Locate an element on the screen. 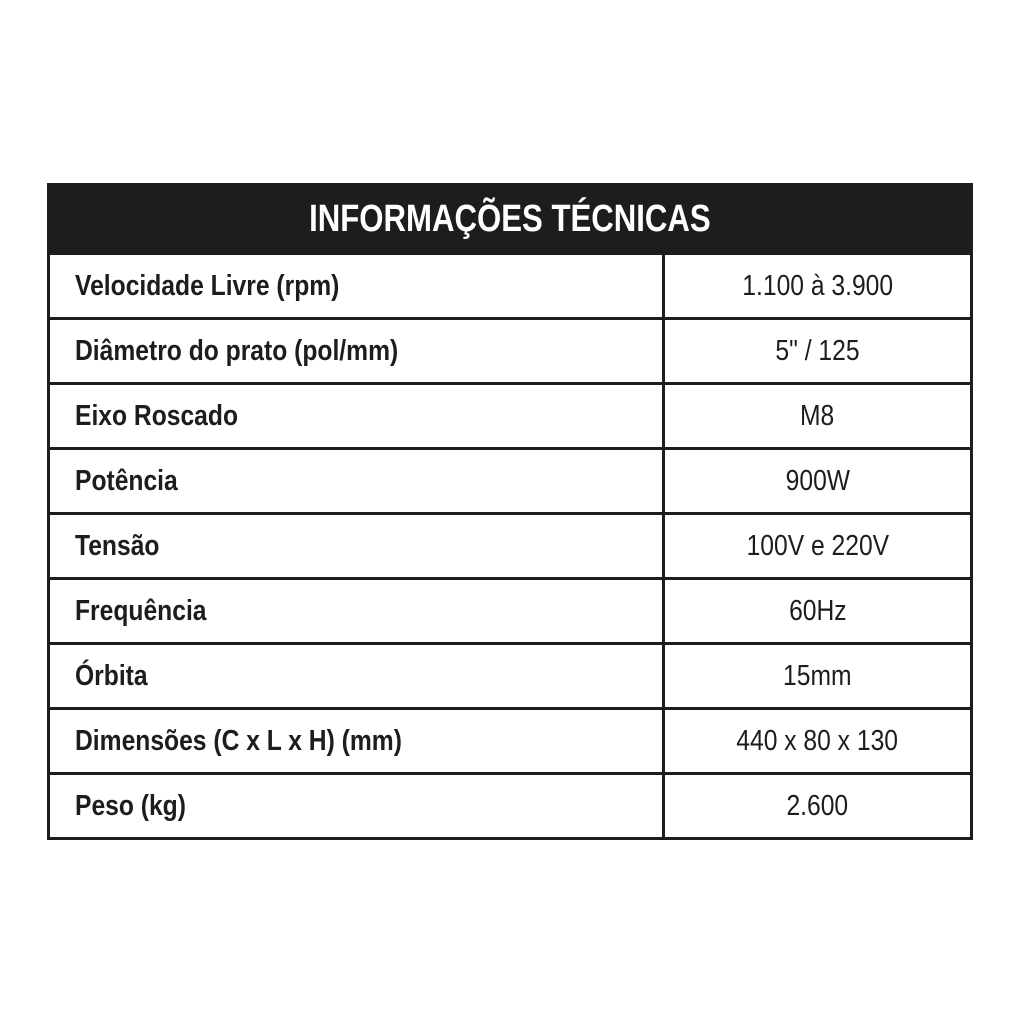 This screenshot has width=1024, height=1024. spec-value-cell: 2.600 is located at coordinates (817, 806).